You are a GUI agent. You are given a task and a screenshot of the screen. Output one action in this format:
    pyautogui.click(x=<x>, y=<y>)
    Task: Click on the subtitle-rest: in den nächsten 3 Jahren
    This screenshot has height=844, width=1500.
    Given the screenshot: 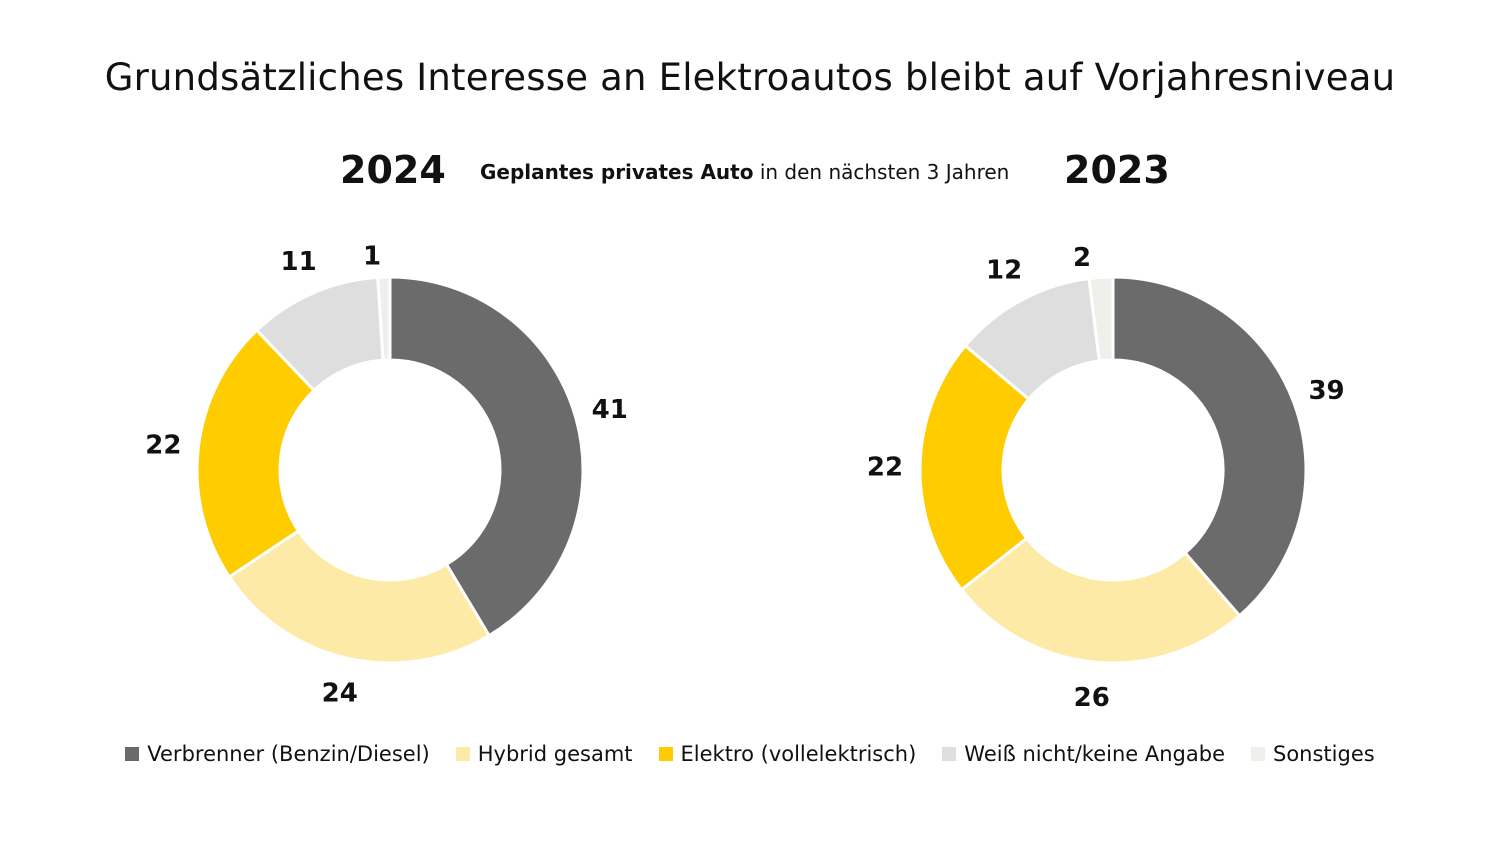 What is the action you would take?
    pyautogui.click(x=881, y=172)
    